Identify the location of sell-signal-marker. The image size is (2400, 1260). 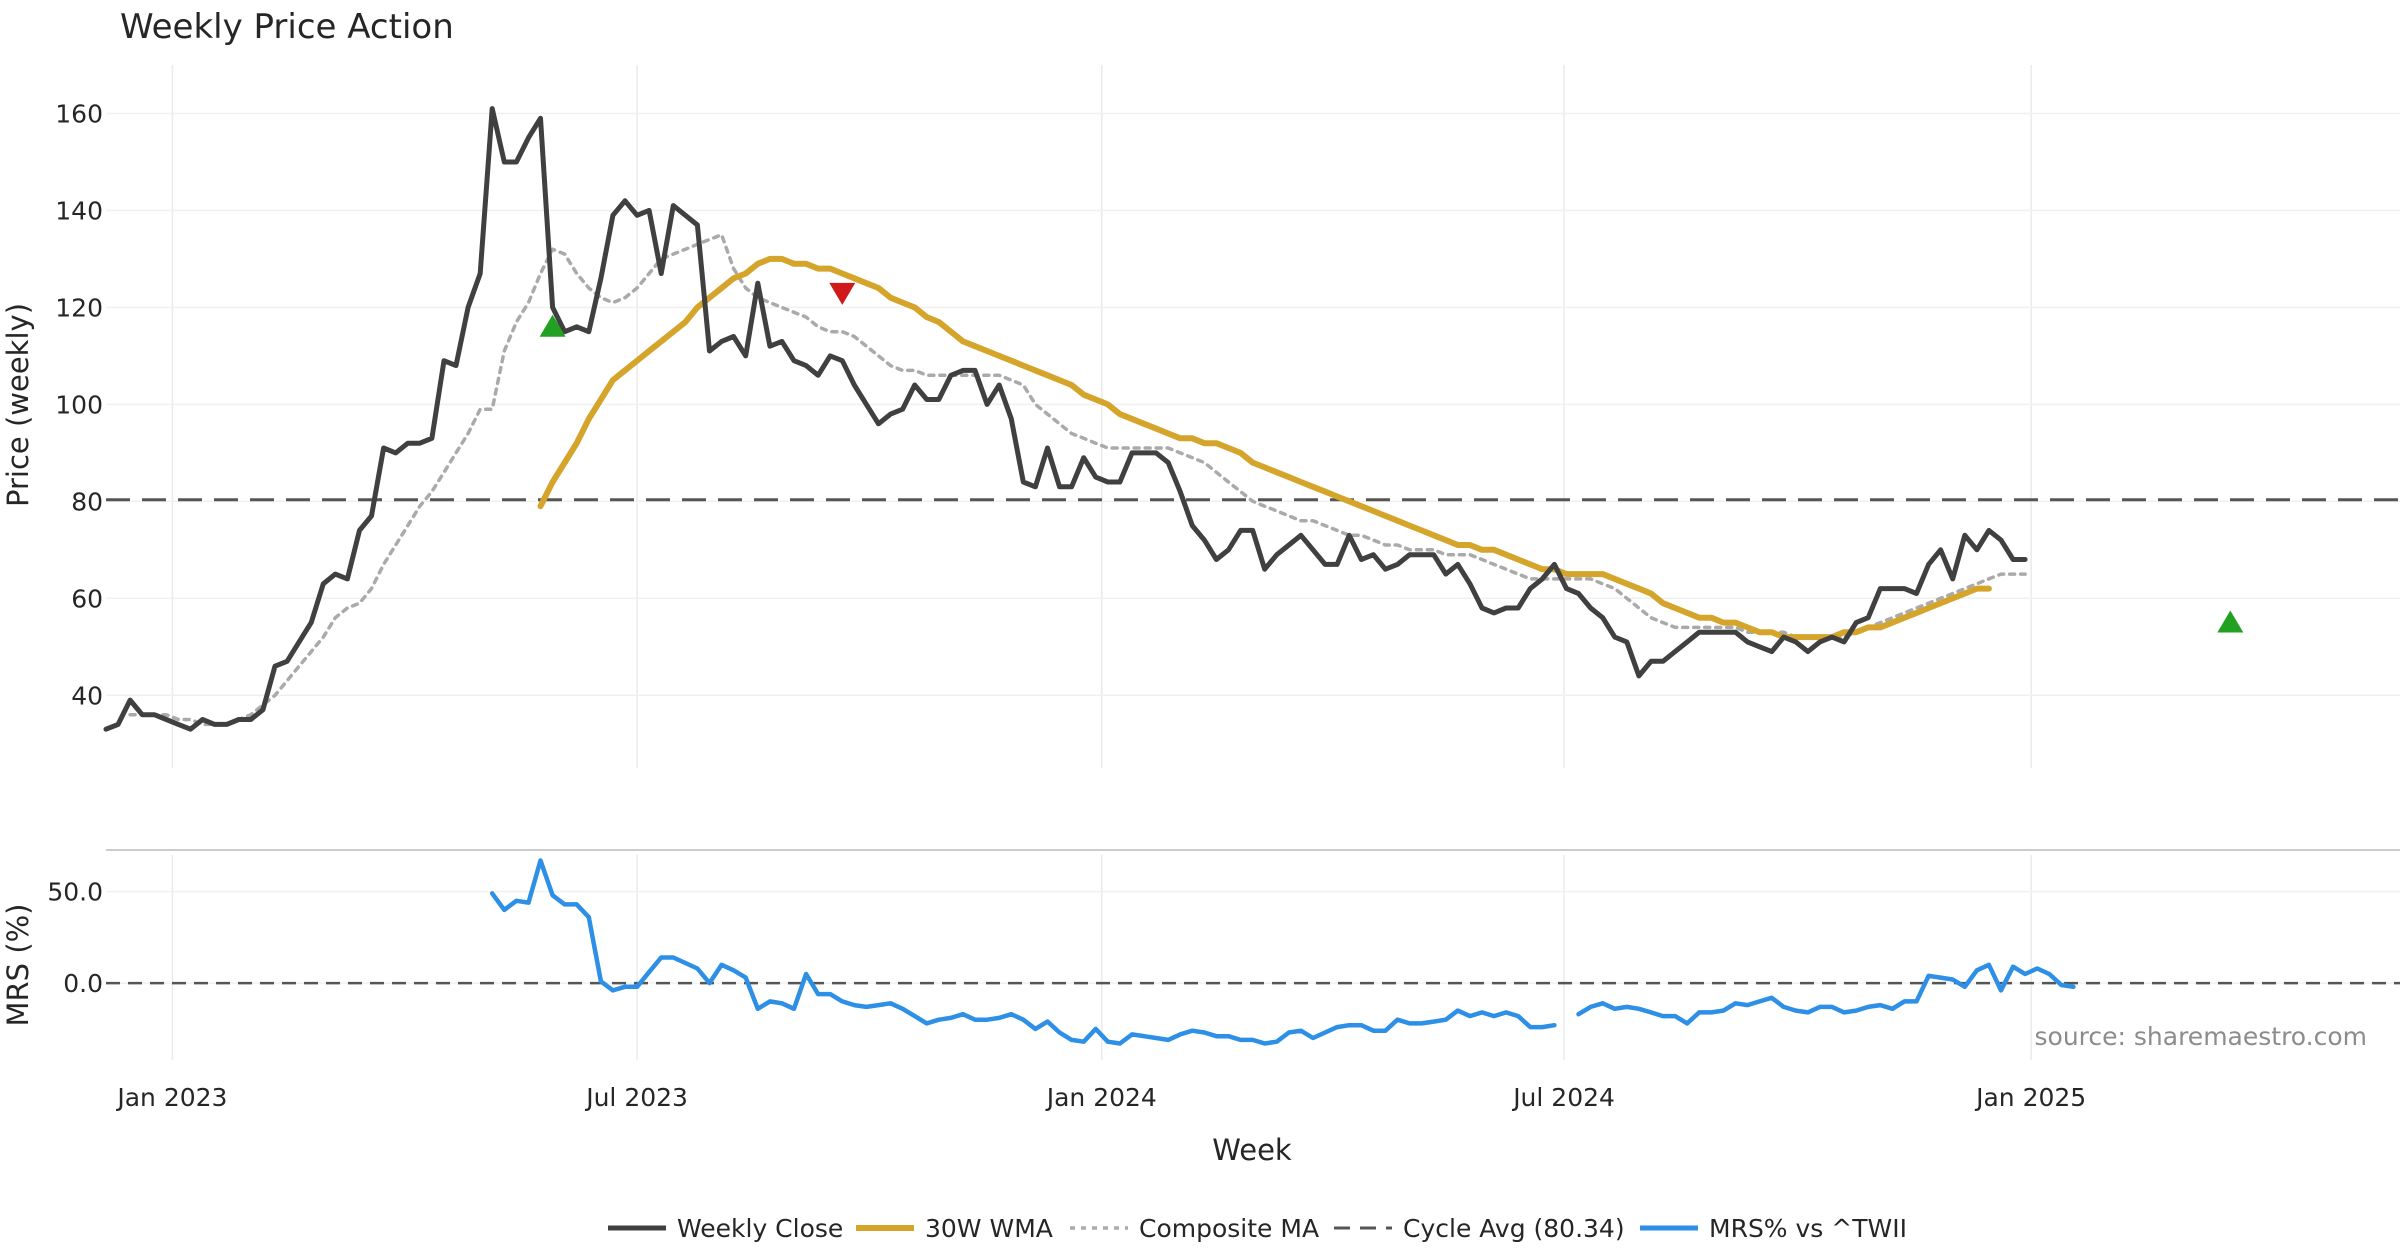
(842, 293).